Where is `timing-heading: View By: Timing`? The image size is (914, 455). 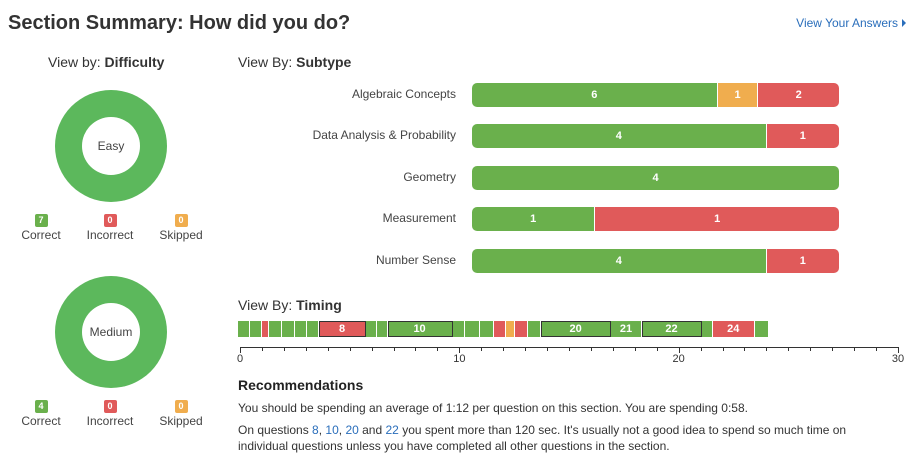
timing-heading: View By: Timing is located at coordinates (290, 305).